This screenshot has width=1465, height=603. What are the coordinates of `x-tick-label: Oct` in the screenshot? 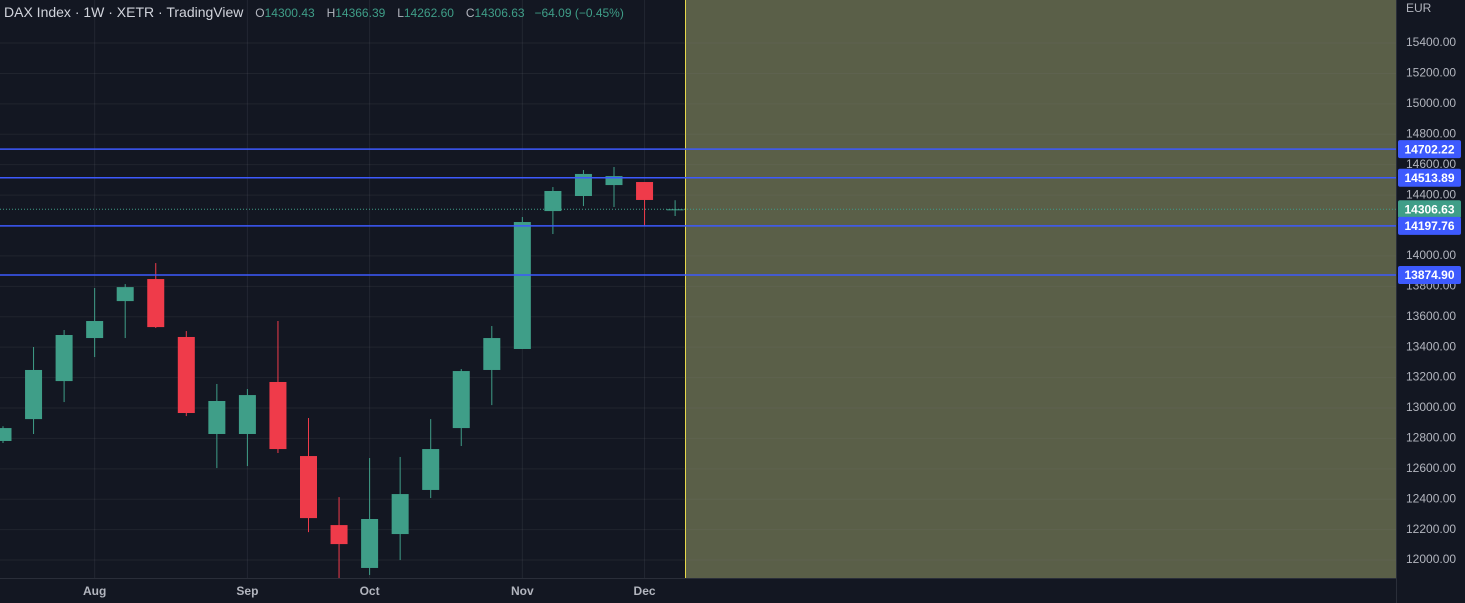 It's located at (370, 591).